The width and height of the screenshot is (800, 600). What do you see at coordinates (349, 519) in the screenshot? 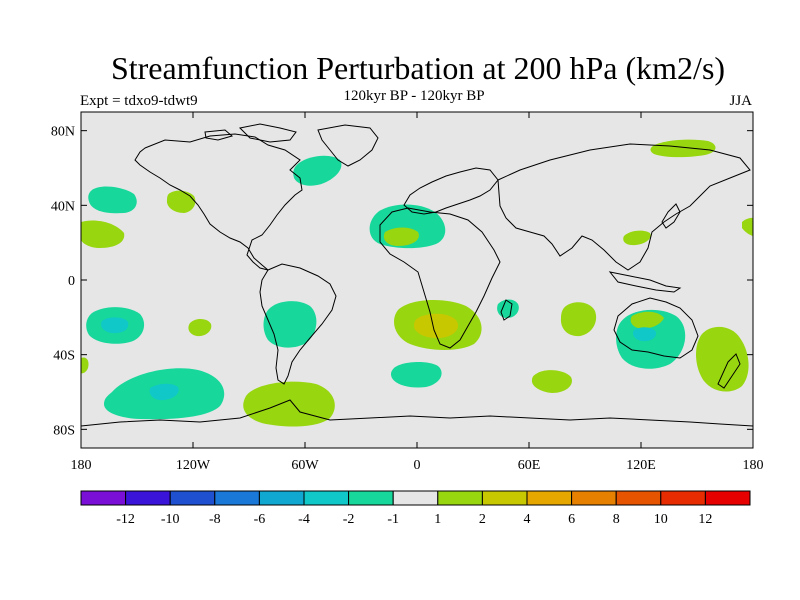
I see `colorbar-label: -2` at bounding box center [349, 519].